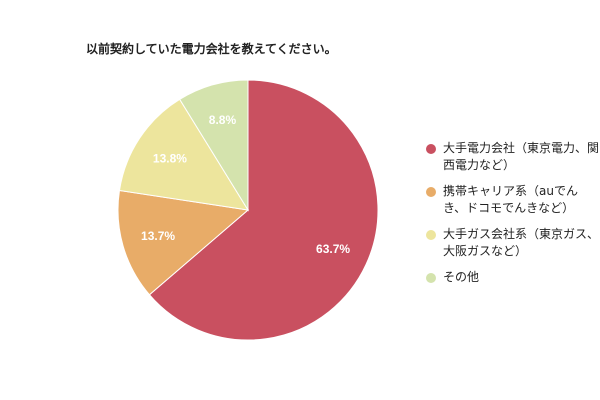 This screenshot has height=400, width=600. I want to click on slice-label-2: 13.7%, so click(158, 236).